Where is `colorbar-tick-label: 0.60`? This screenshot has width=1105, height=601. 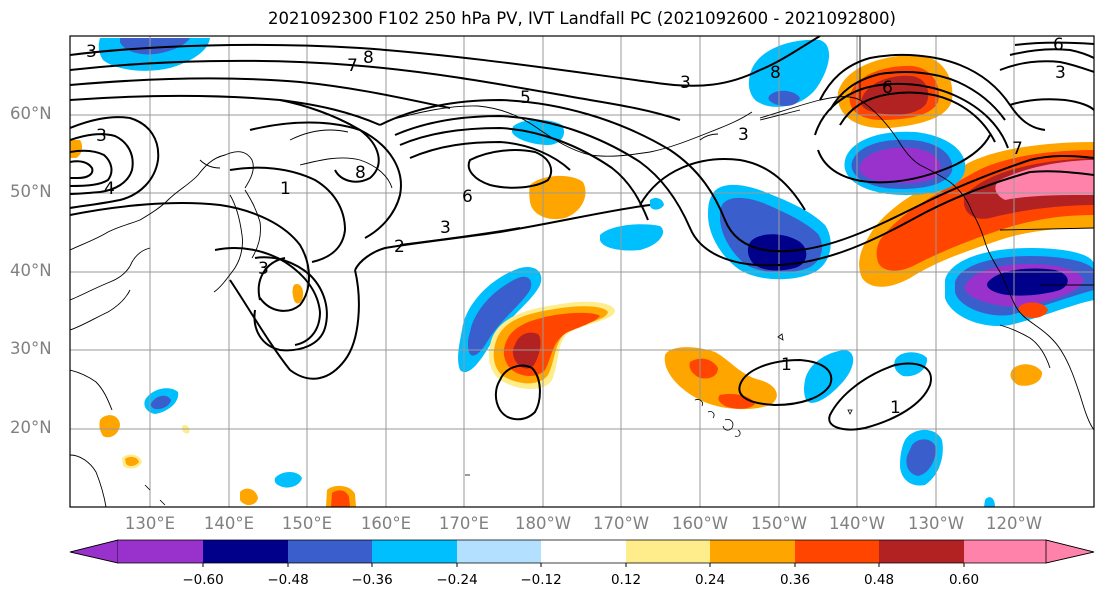 colorbar-tick-label: 0.60 is located at coordinates (964, 580).